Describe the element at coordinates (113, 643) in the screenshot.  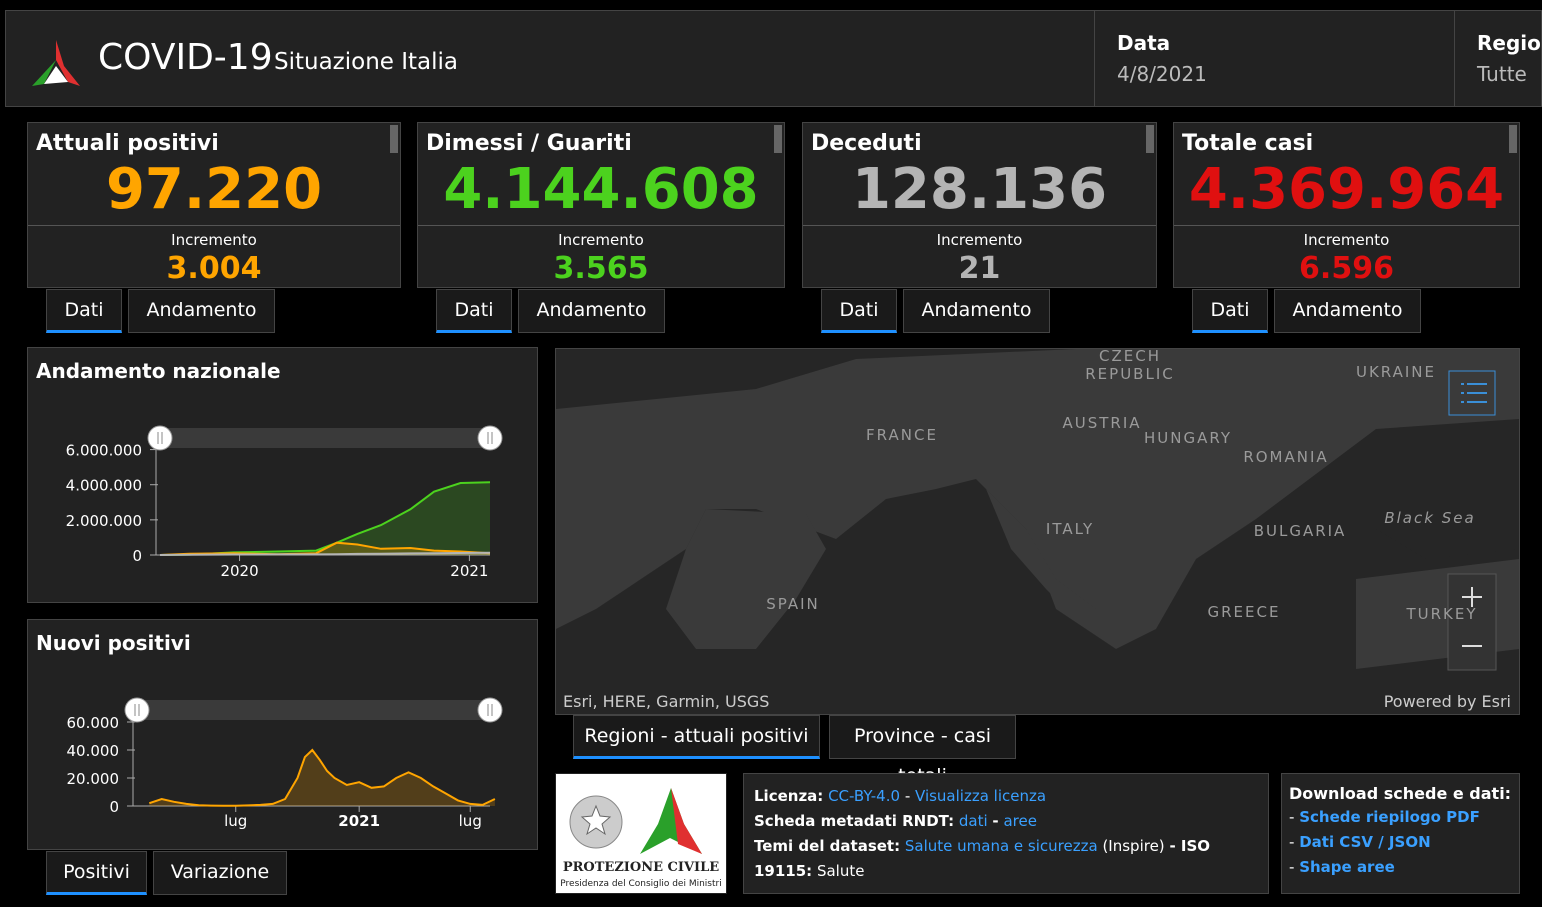
I see `chart-title: Nuovi positivi` at that location.